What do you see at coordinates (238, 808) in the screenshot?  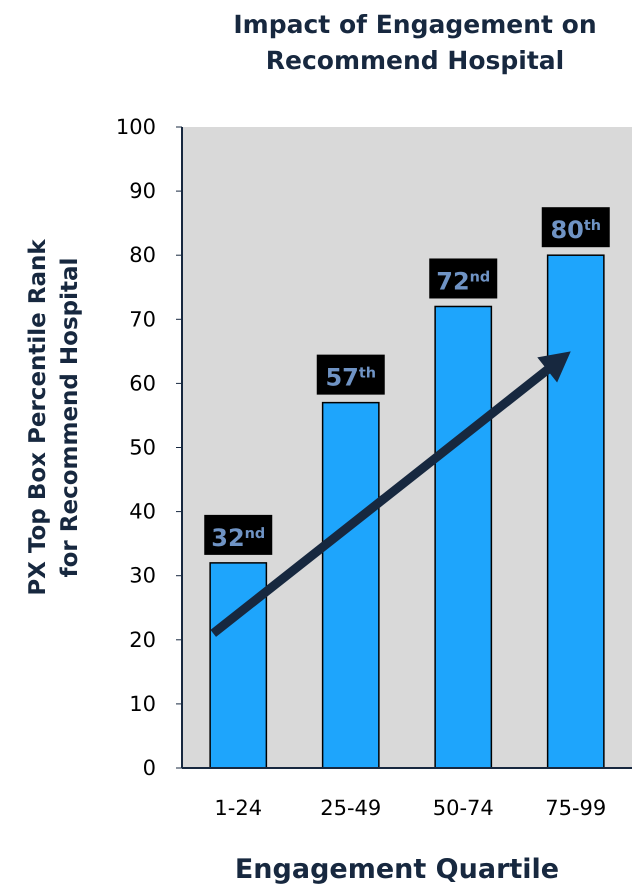 I see `x-tick-label: 1-24` at bounding box center [238, 808].